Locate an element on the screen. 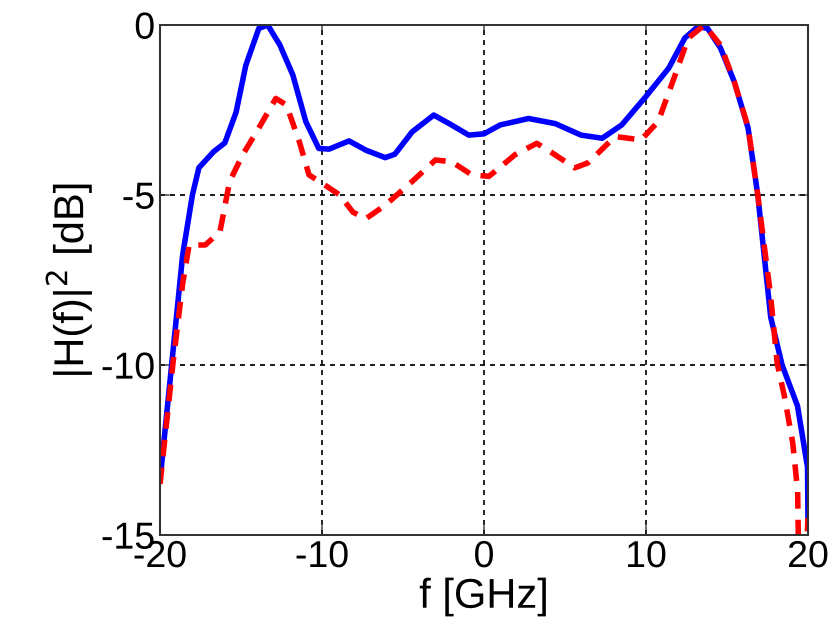 The height and width of the screenshot is (640, 836). y-axis-title: |H(f)|$^{2}$ [dB] is located at coordinates (69, 279).